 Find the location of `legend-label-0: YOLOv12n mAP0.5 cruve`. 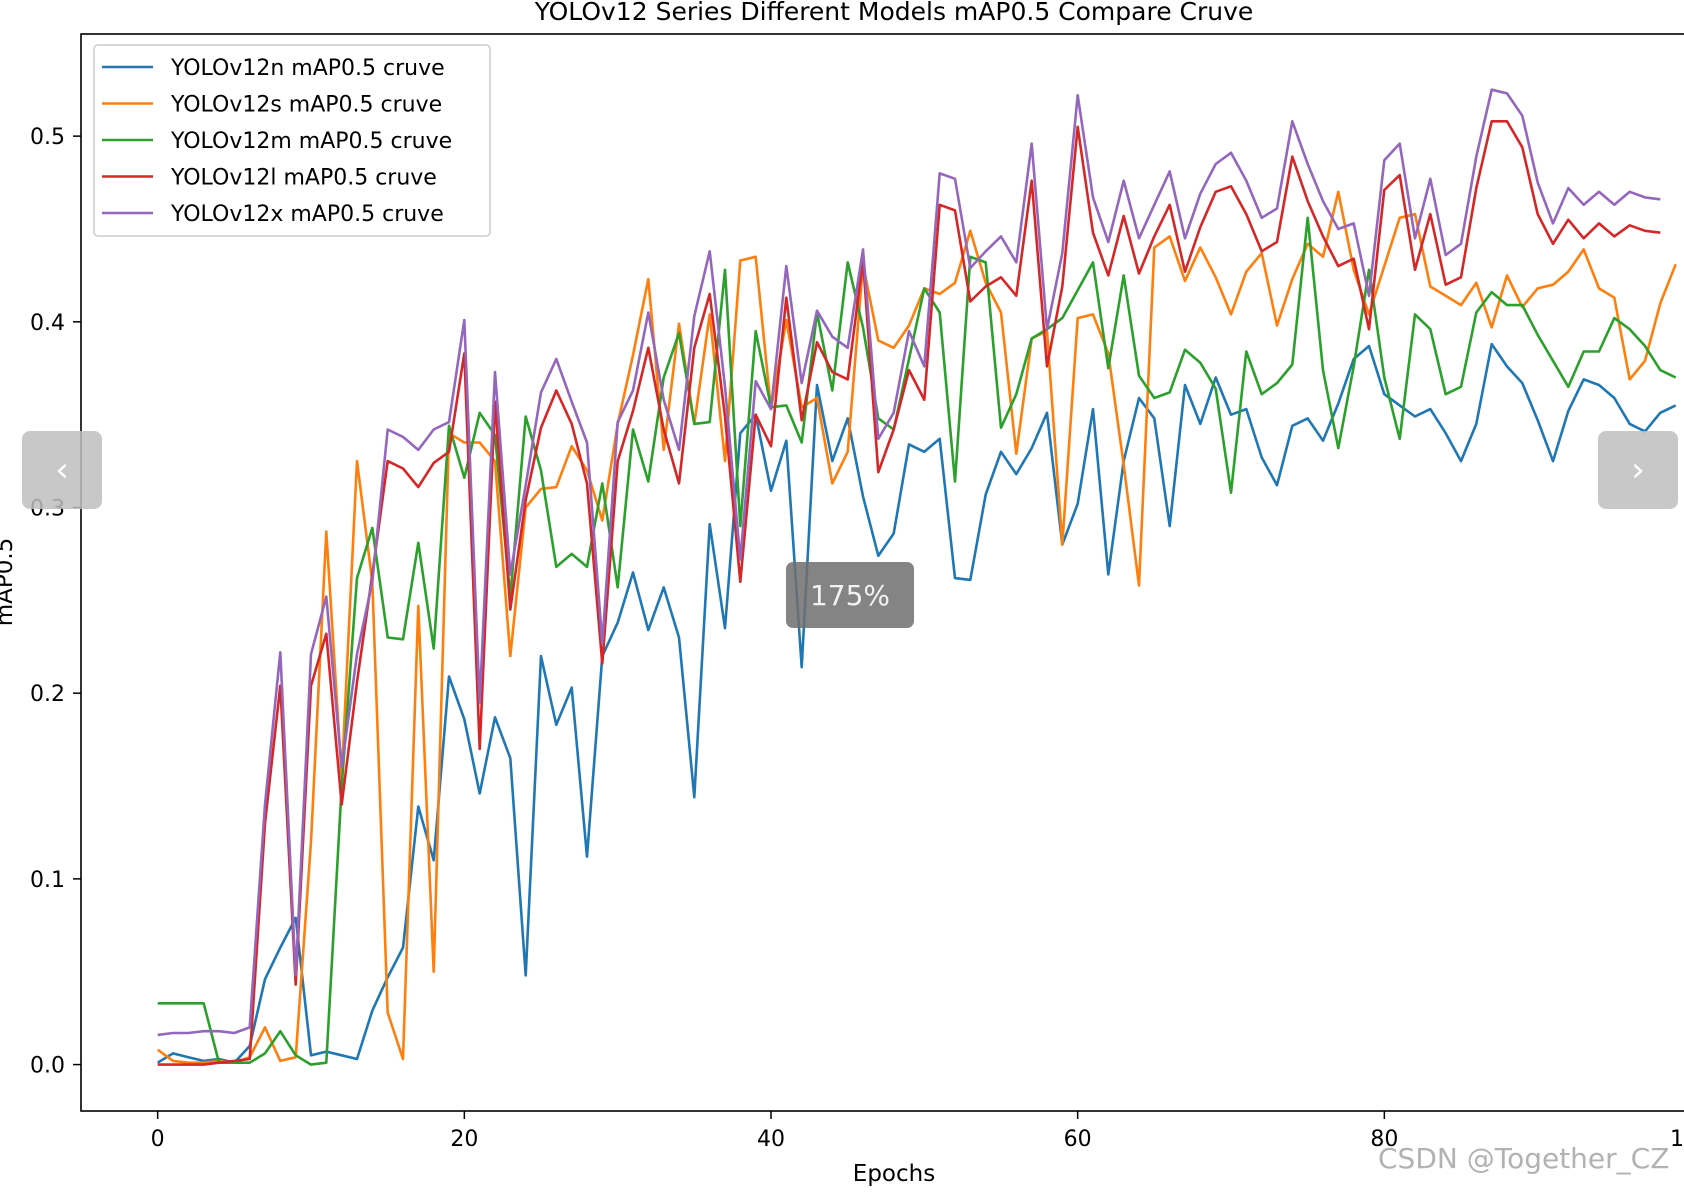

legend-label-0: YOLOv12n mAP0.5 cruve is located at coordinates (307, 68).